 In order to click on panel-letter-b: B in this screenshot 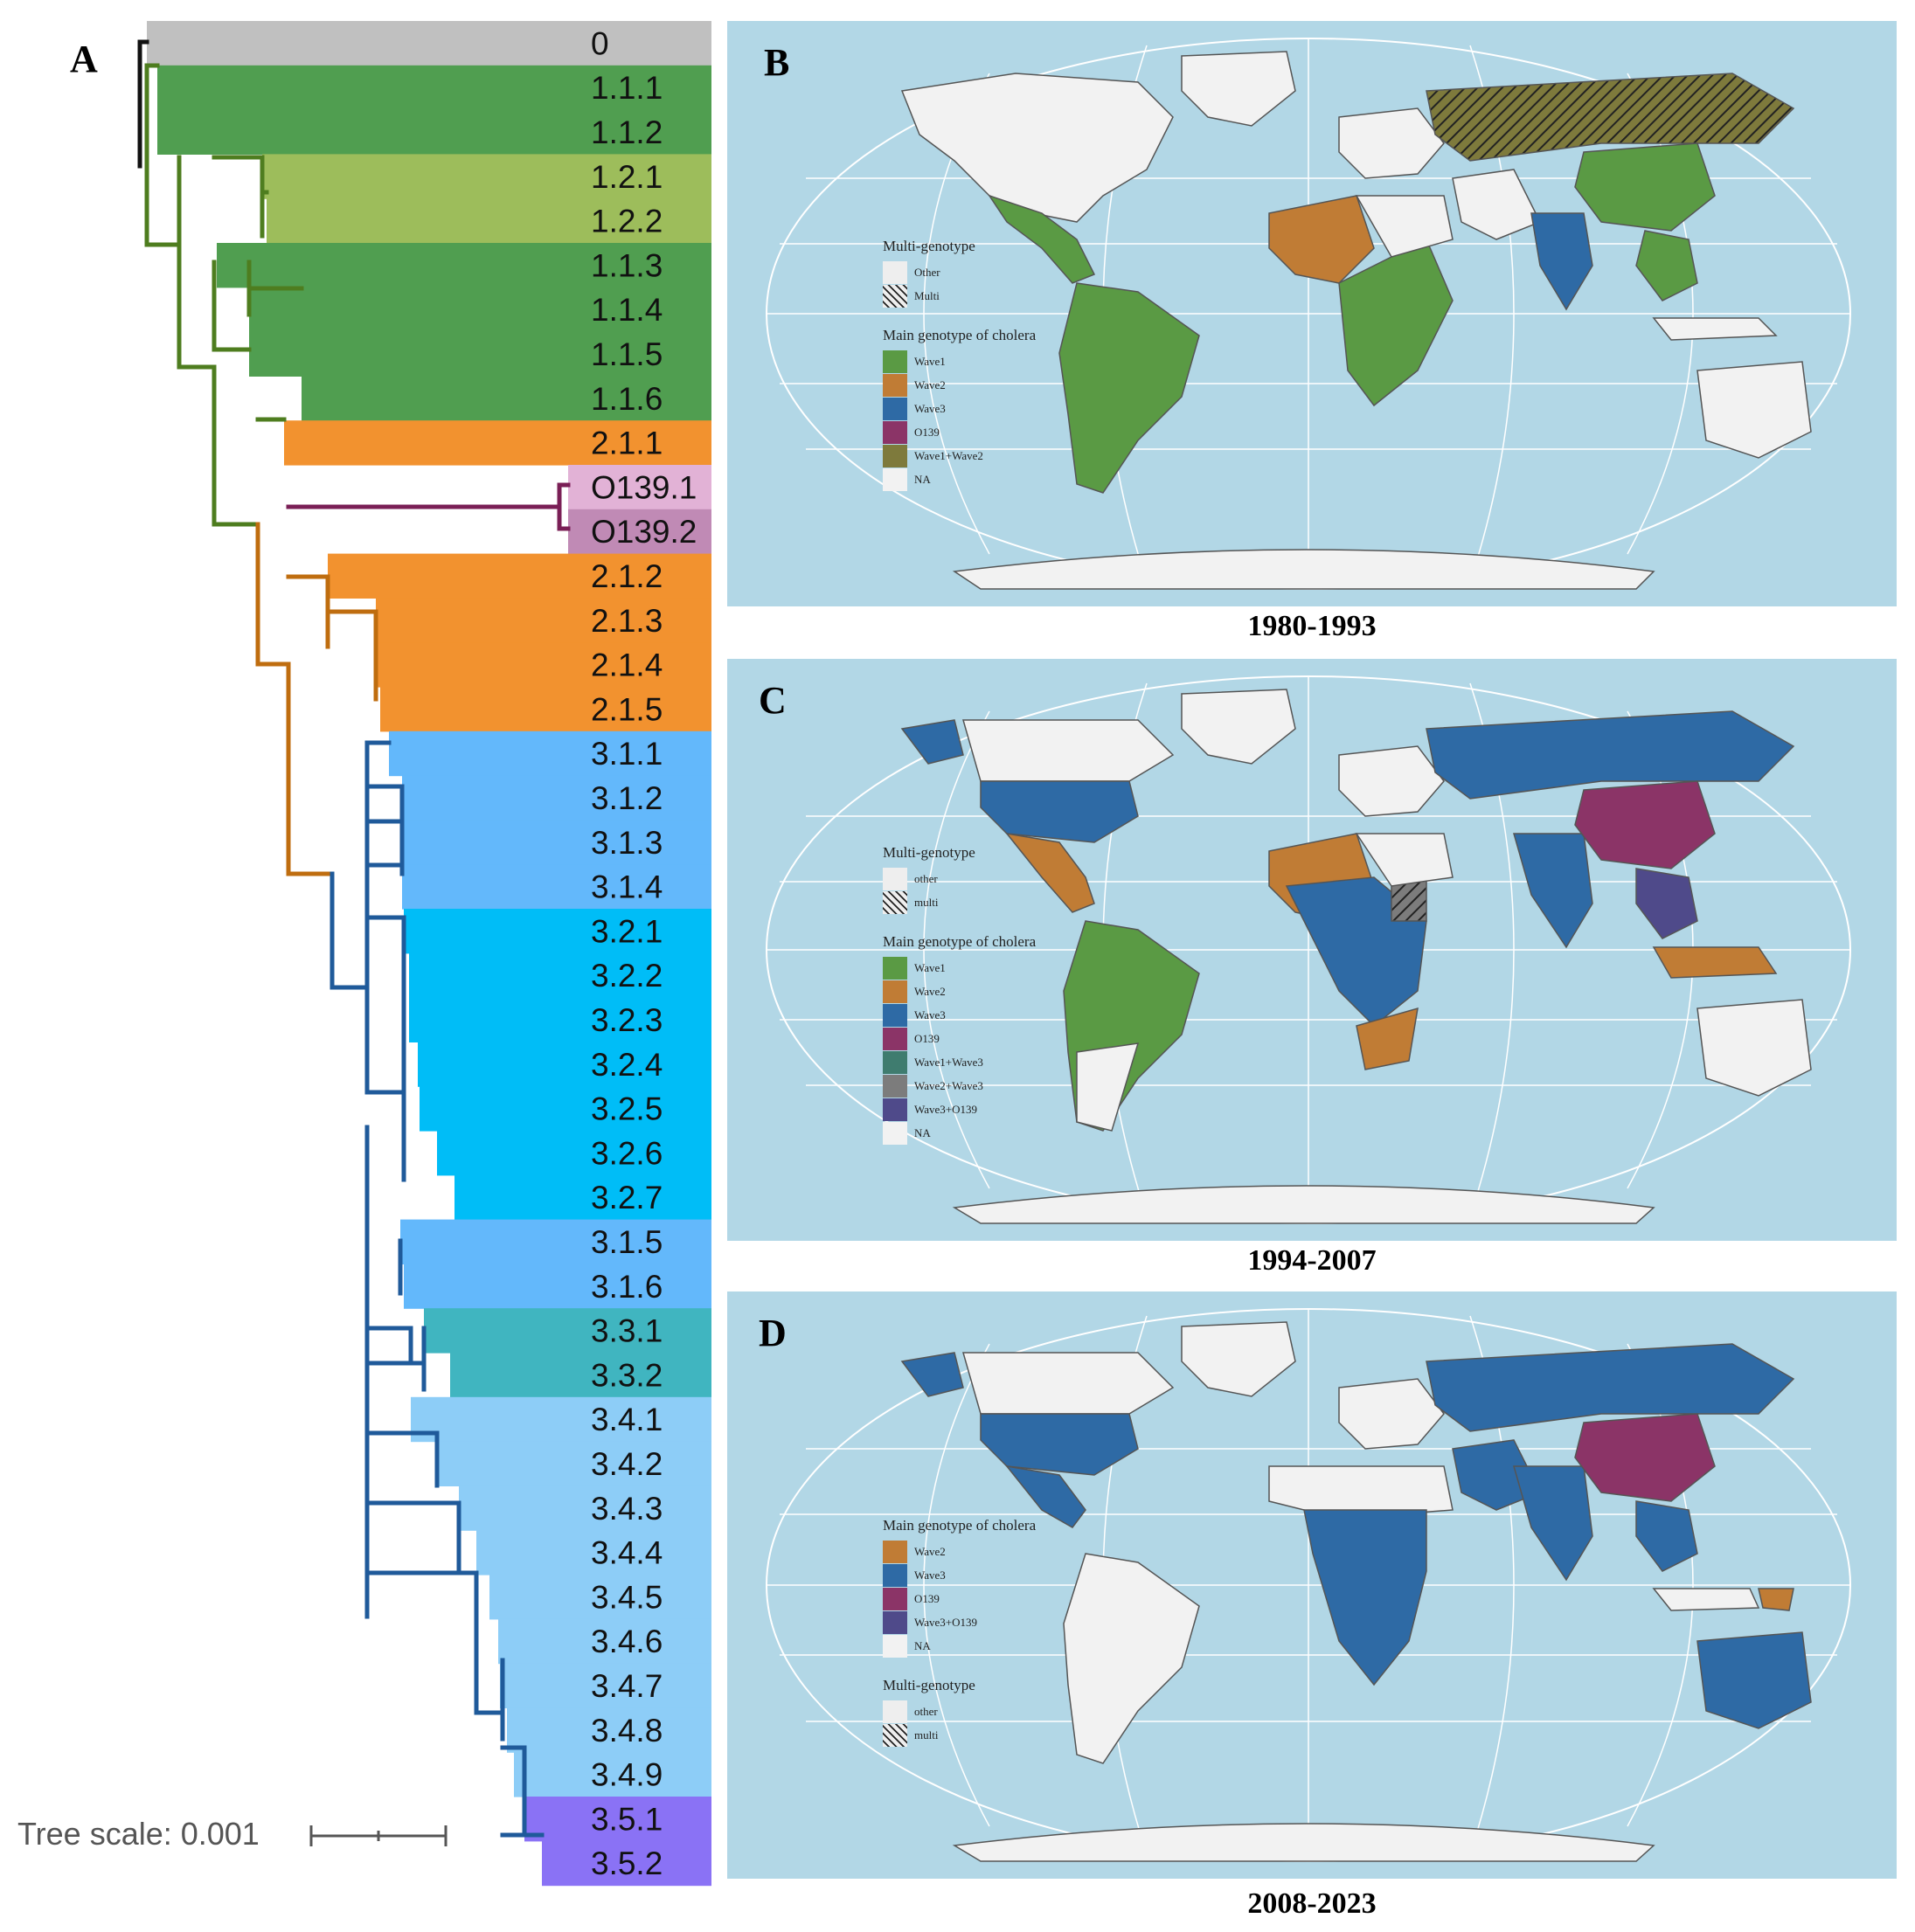, I will do `click(777, 62)`.